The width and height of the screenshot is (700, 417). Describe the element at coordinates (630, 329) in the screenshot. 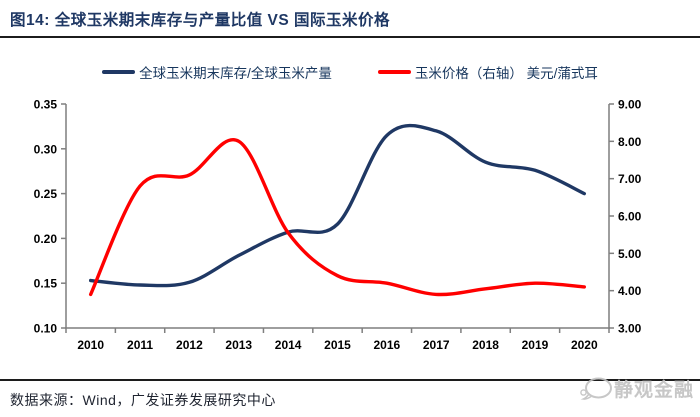

I see `svg-text: 3.00` at that location.